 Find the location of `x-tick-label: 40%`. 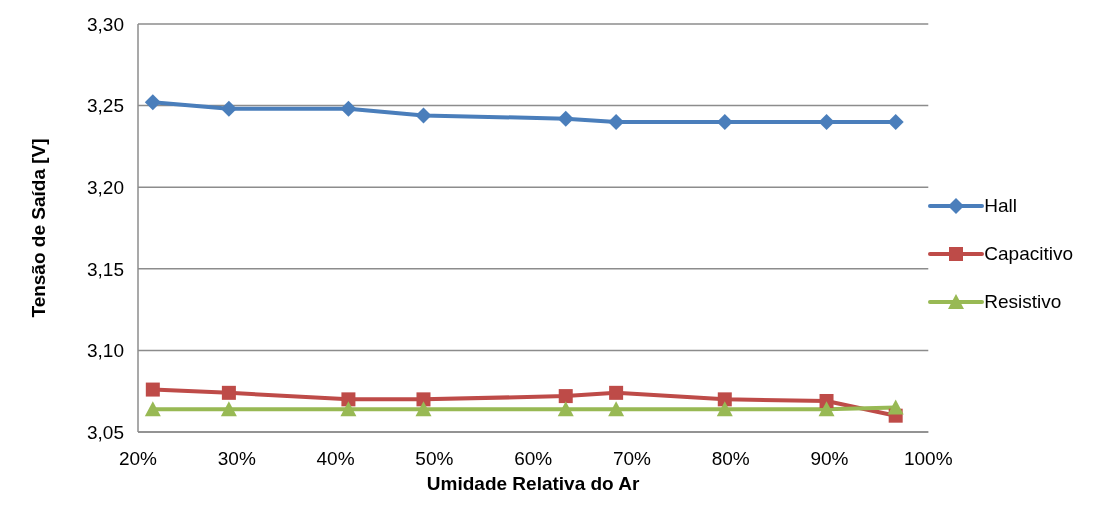

x-tick-label: 40% is located at coordinates (335, 459).